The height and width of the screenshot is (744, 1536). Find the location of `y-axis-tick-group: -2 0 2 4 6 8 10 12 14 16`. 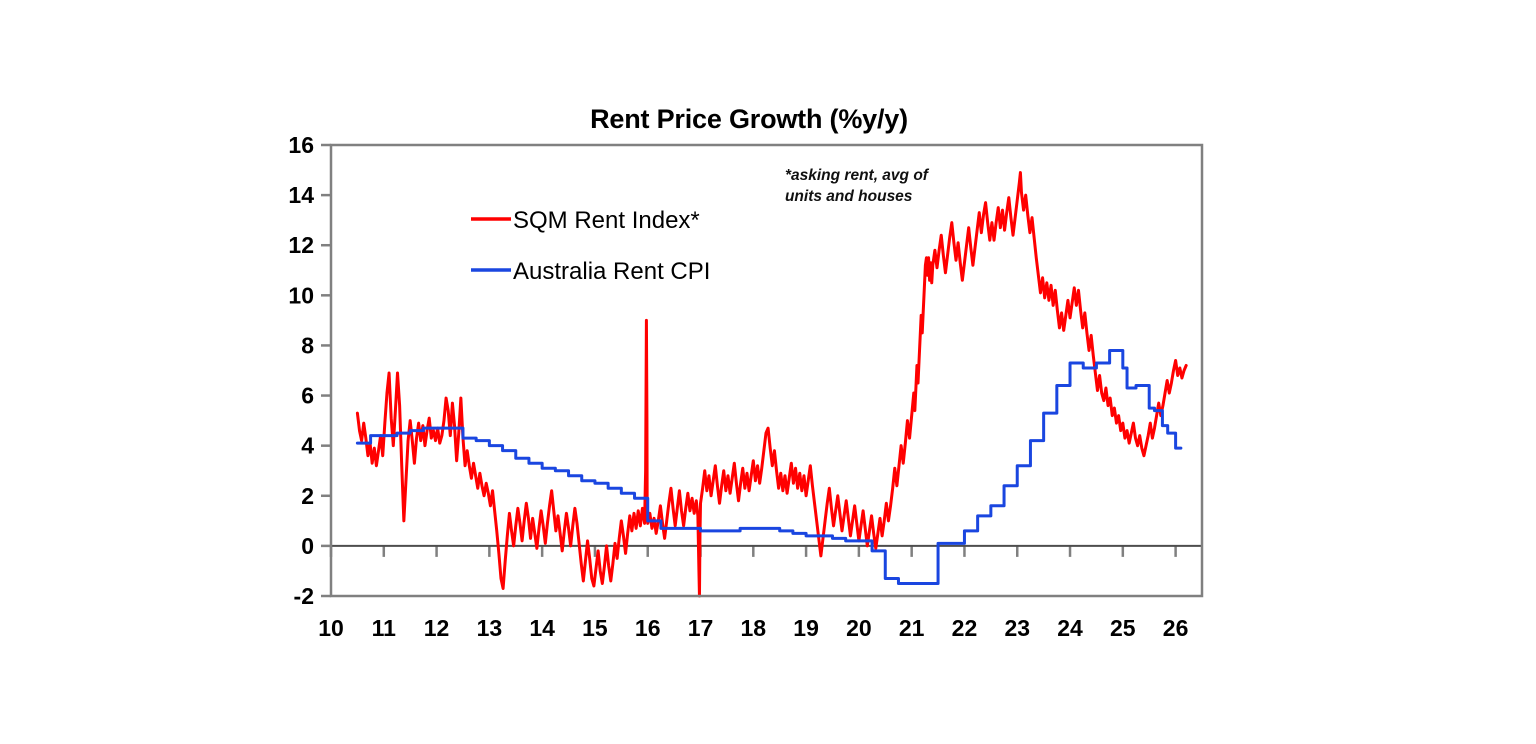

y-axis-tick-group: -2 0 2 4 6 8 10 12 14 16 is located at coordinates (309, 370).